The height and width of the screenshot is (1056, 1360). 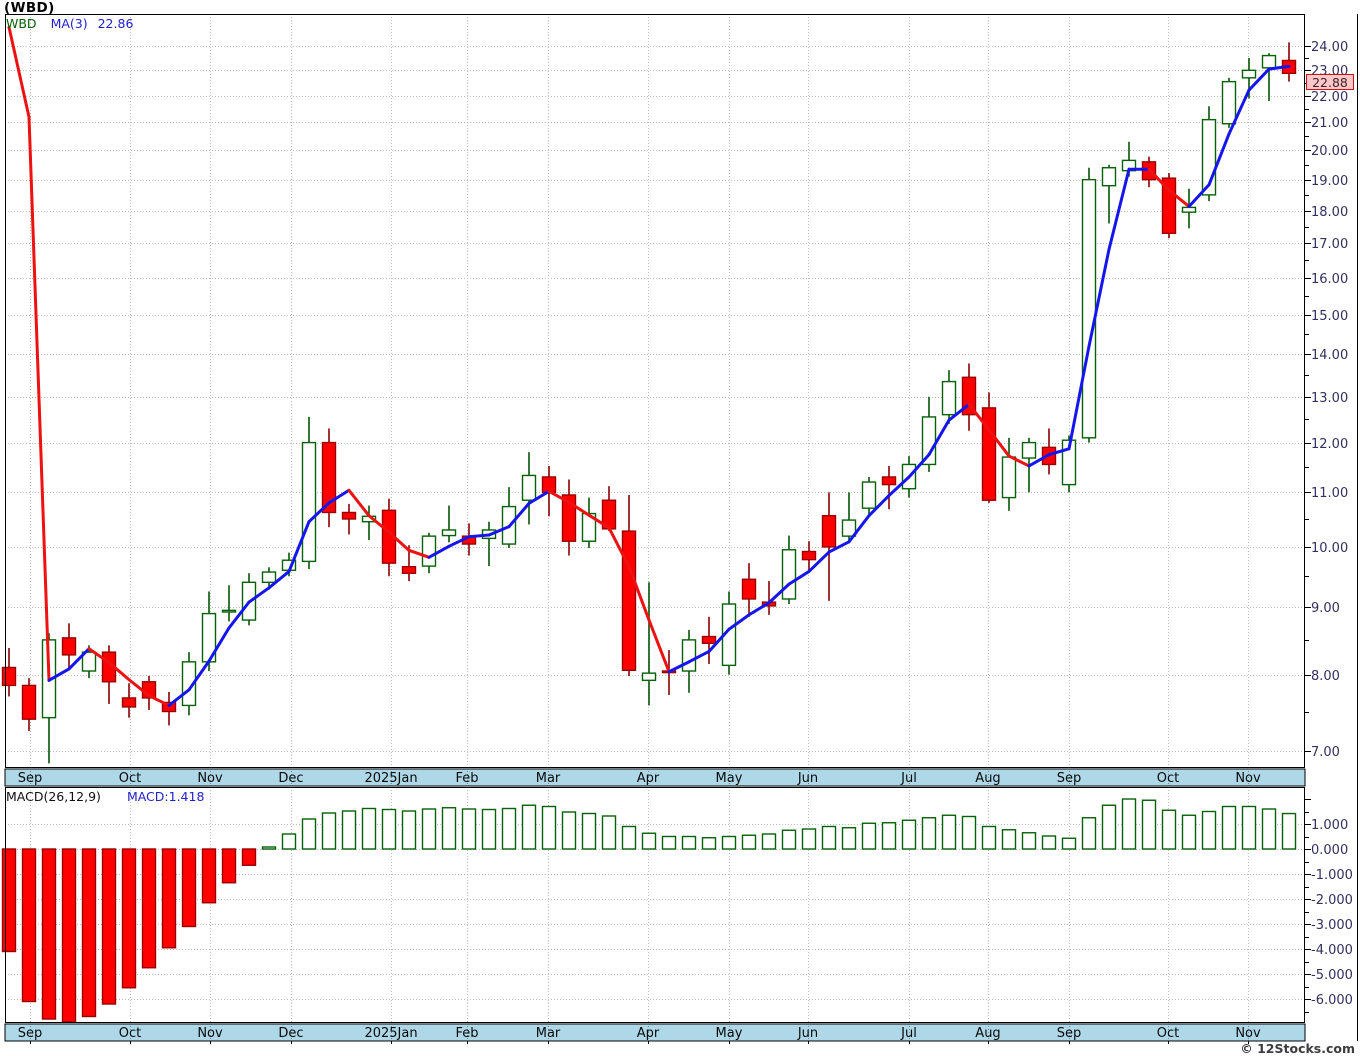 I want to click on macd-axis-label: -4.000, so click(x=1332, y=950).